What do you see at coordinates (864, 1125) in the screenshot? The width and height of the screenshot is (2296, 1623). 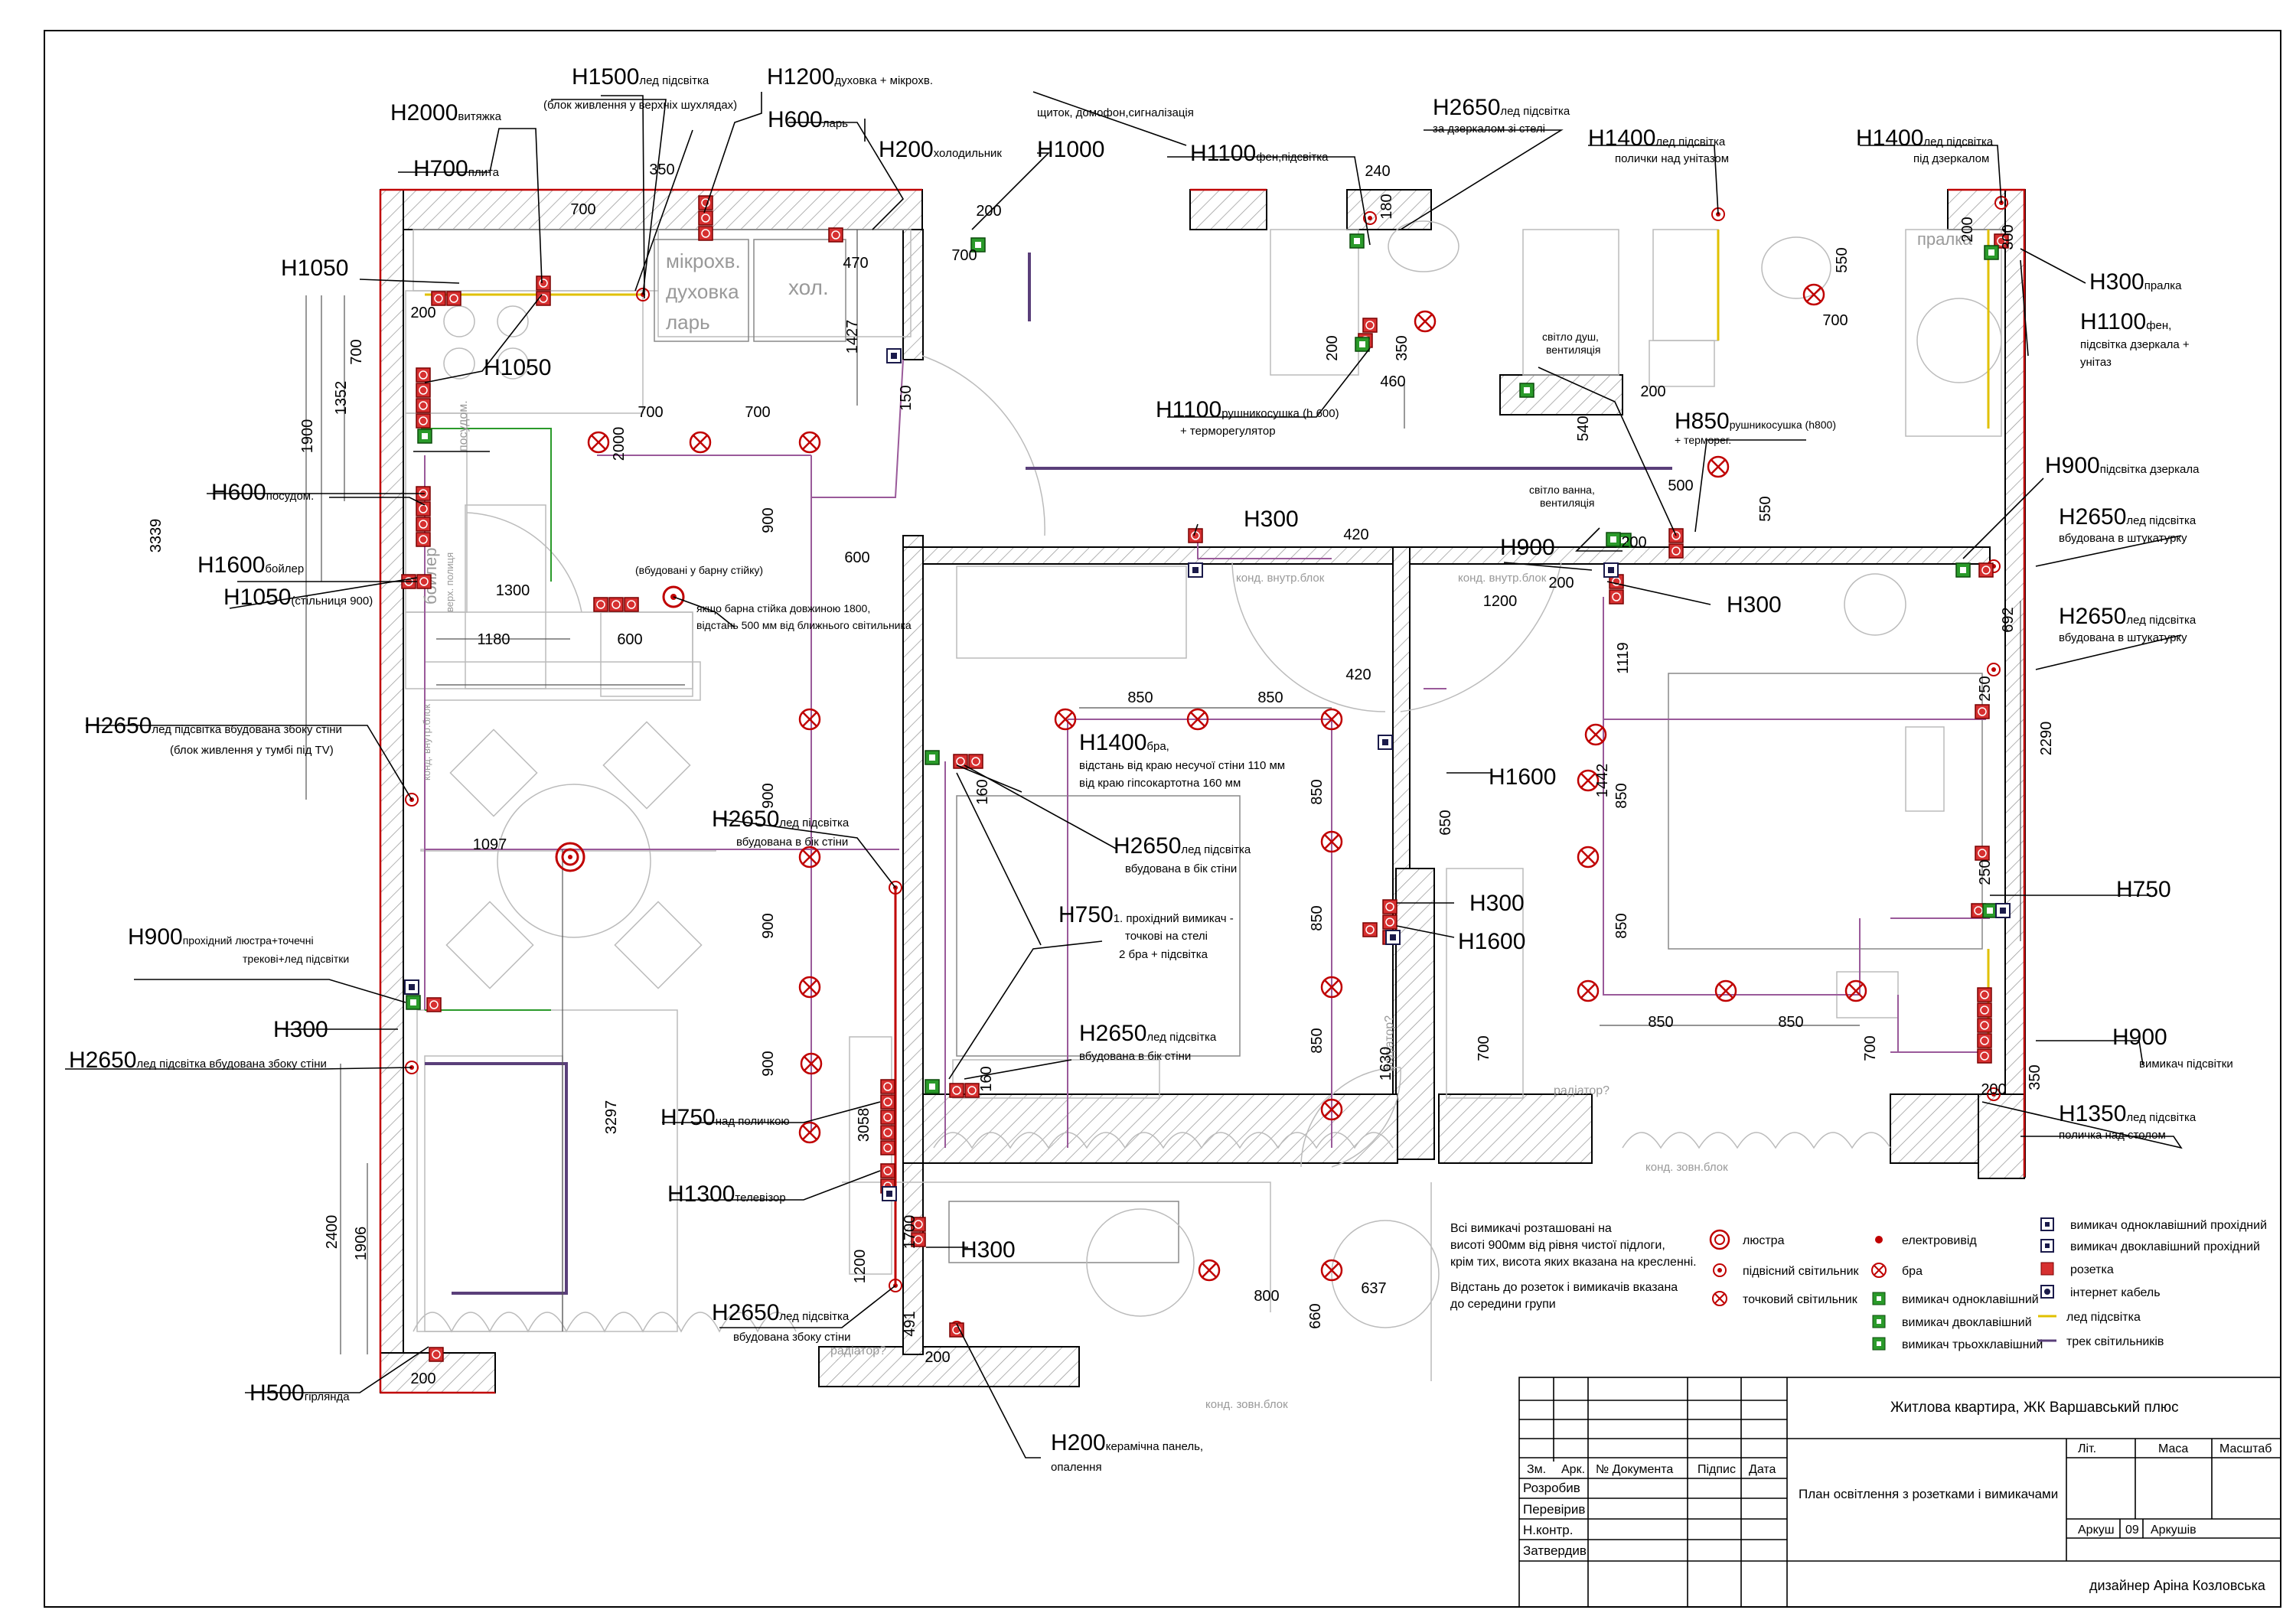 I see `dimension-value: 3058` at bounding box center [864, 1125].